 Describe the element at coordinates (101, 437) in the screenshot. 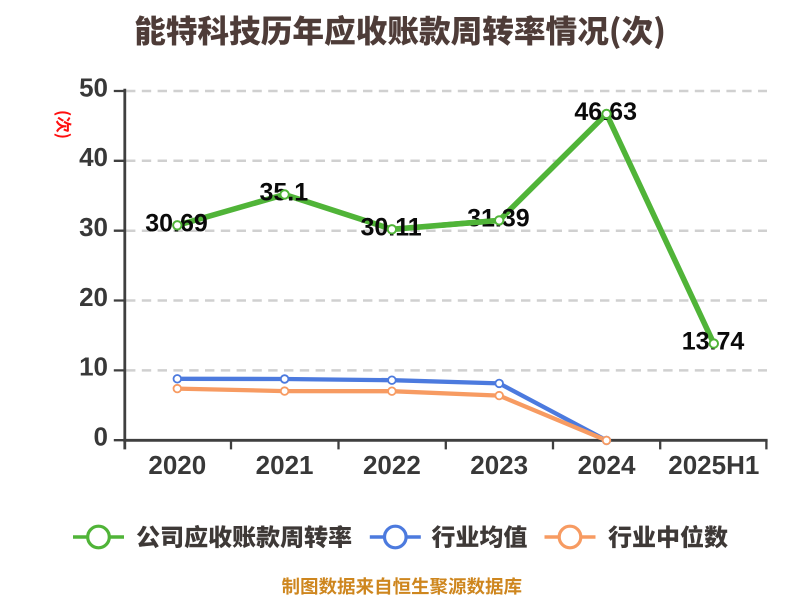

I see `svg-text: 0` at that location.